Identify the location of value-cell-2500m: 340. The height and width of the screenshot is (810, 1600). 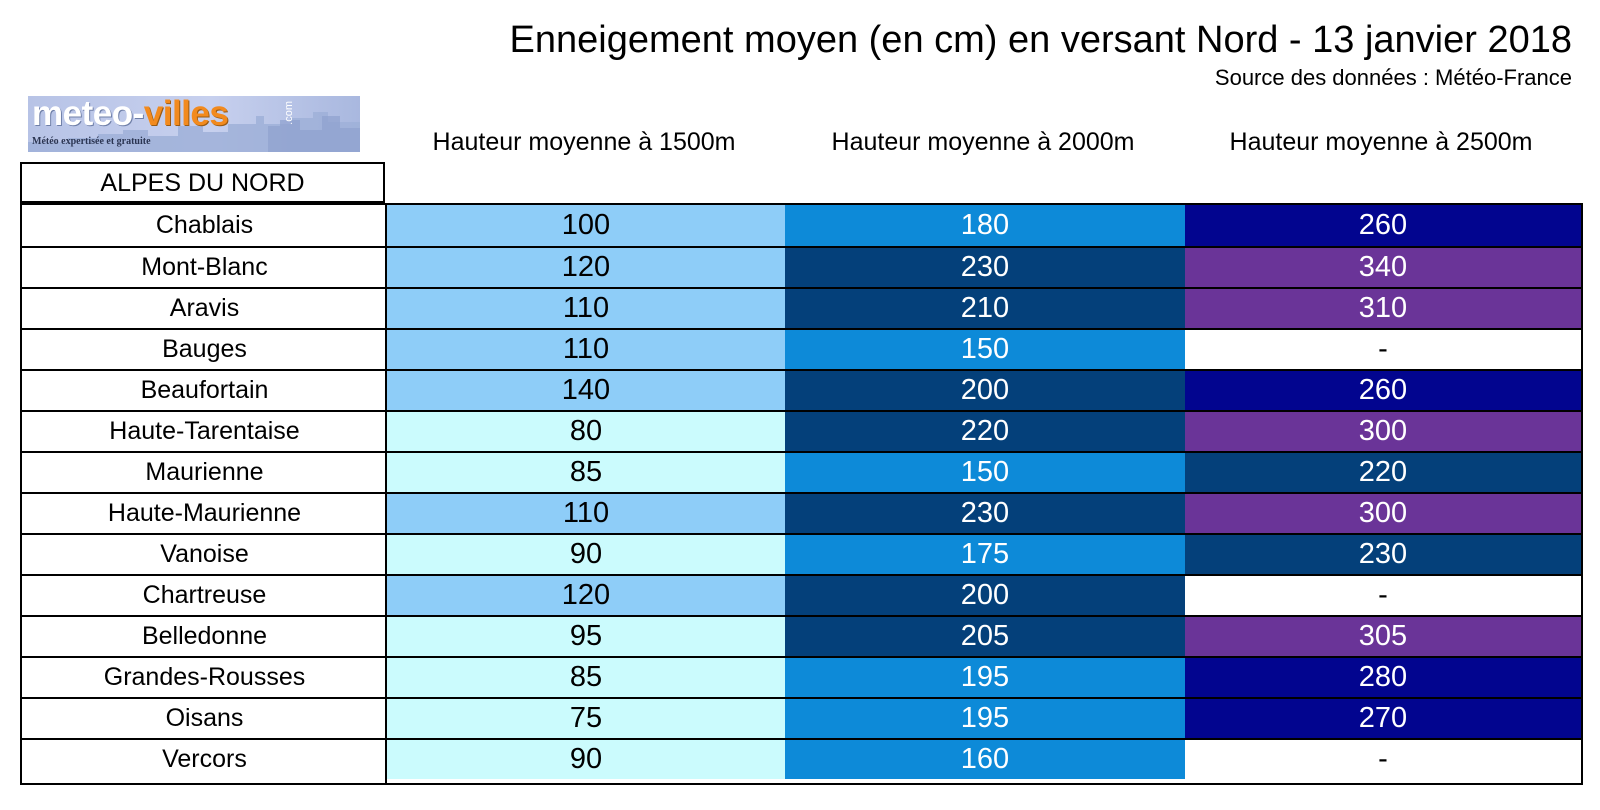
(1383, 267).